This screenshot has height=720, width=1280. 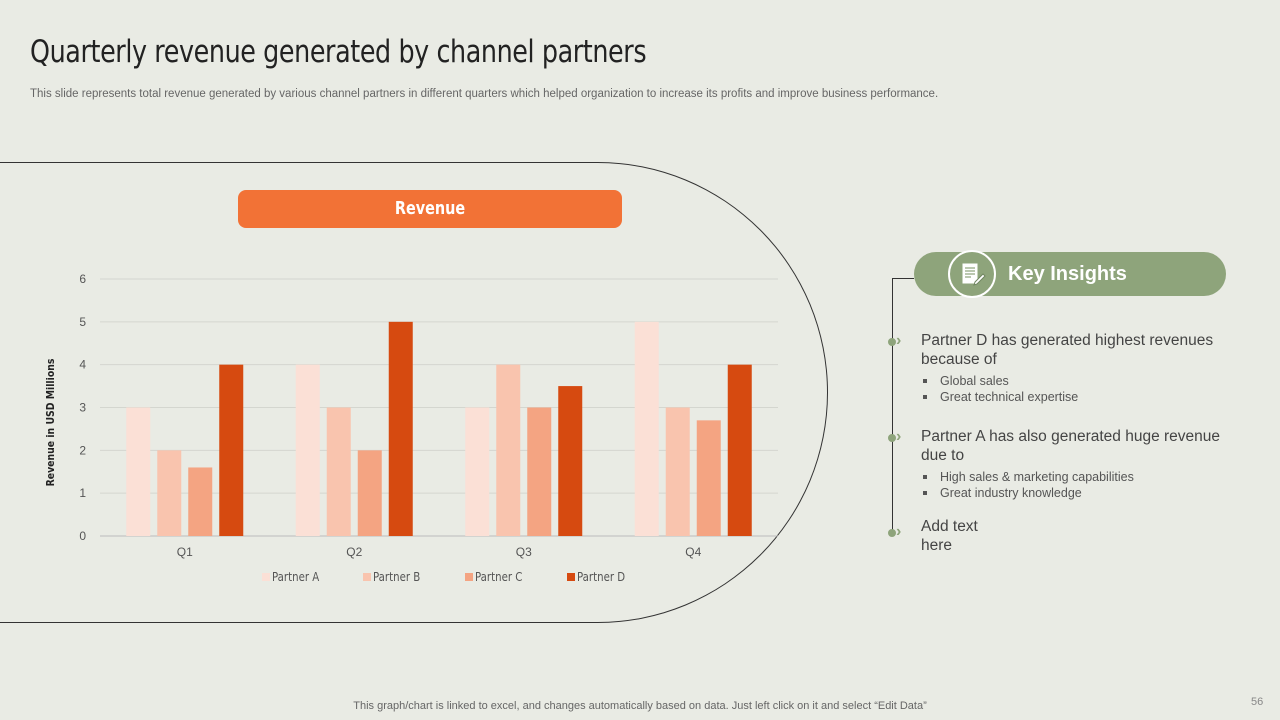 What do you see at coordinates (185, 552) in the screenshot?
I see `x-tick-label: Q1` at bounding box center [185, 552].